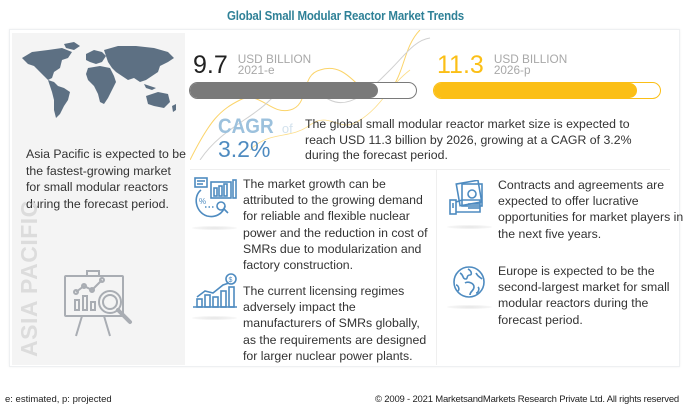  I want to click on metric-2026: 11.3 USD BILLION 2026-p, so click(502, 65).